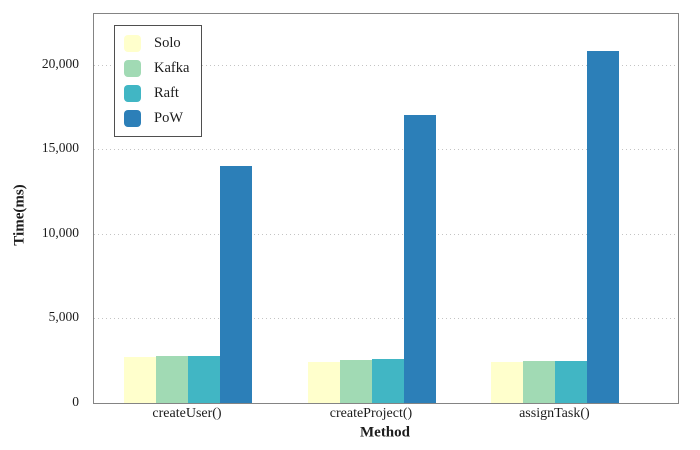  What do you see at coordinates (167, 43) in the screenshot?
I see `legend-label: Solo` at bounding box center [167, 43].